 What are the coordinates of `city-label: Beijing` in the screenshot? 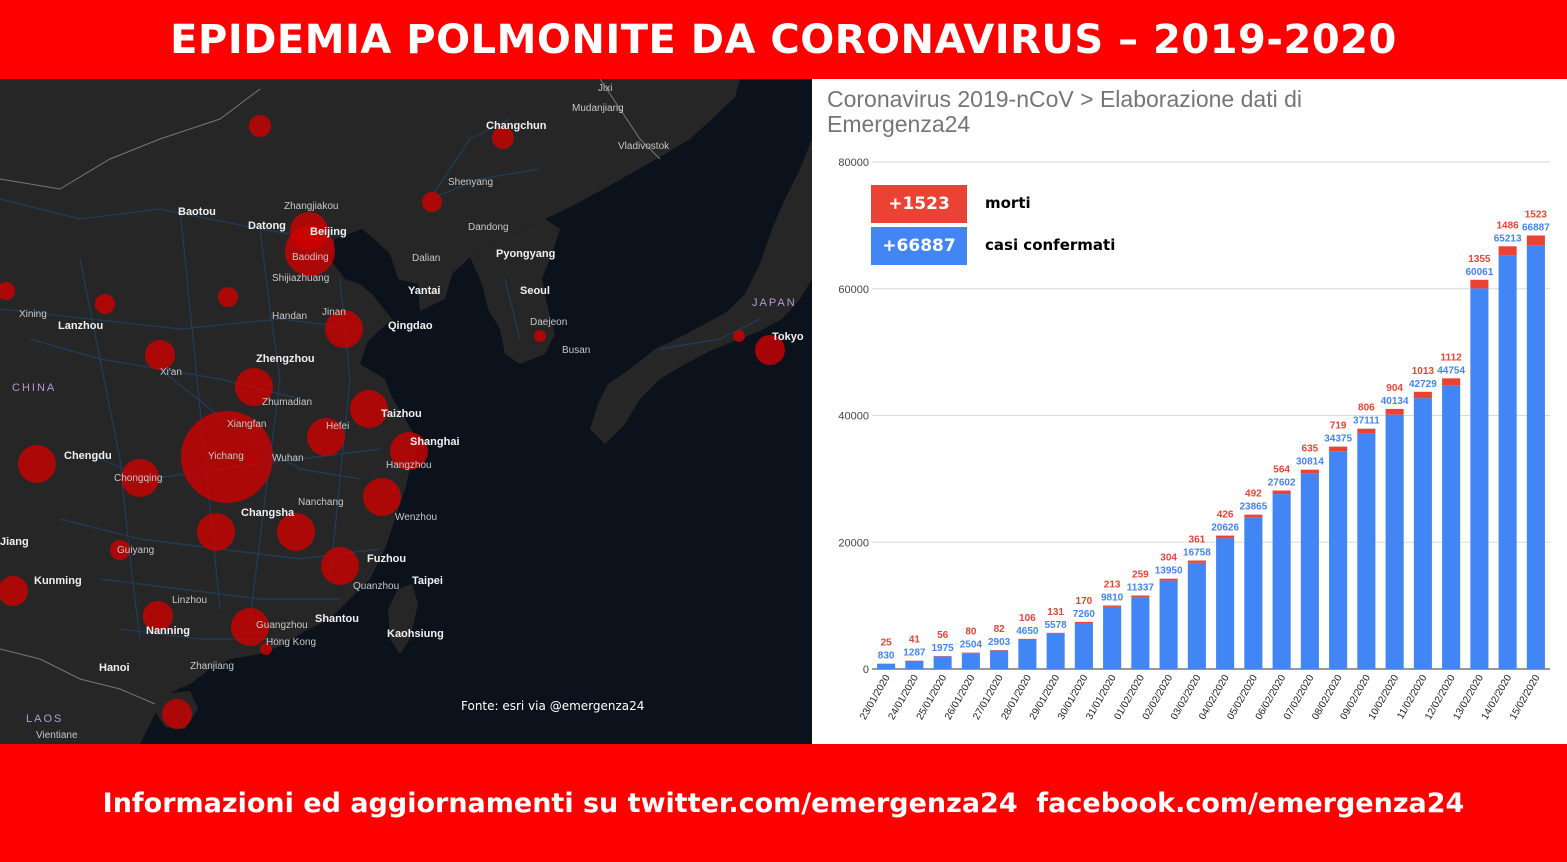 It's located at (328, 232).